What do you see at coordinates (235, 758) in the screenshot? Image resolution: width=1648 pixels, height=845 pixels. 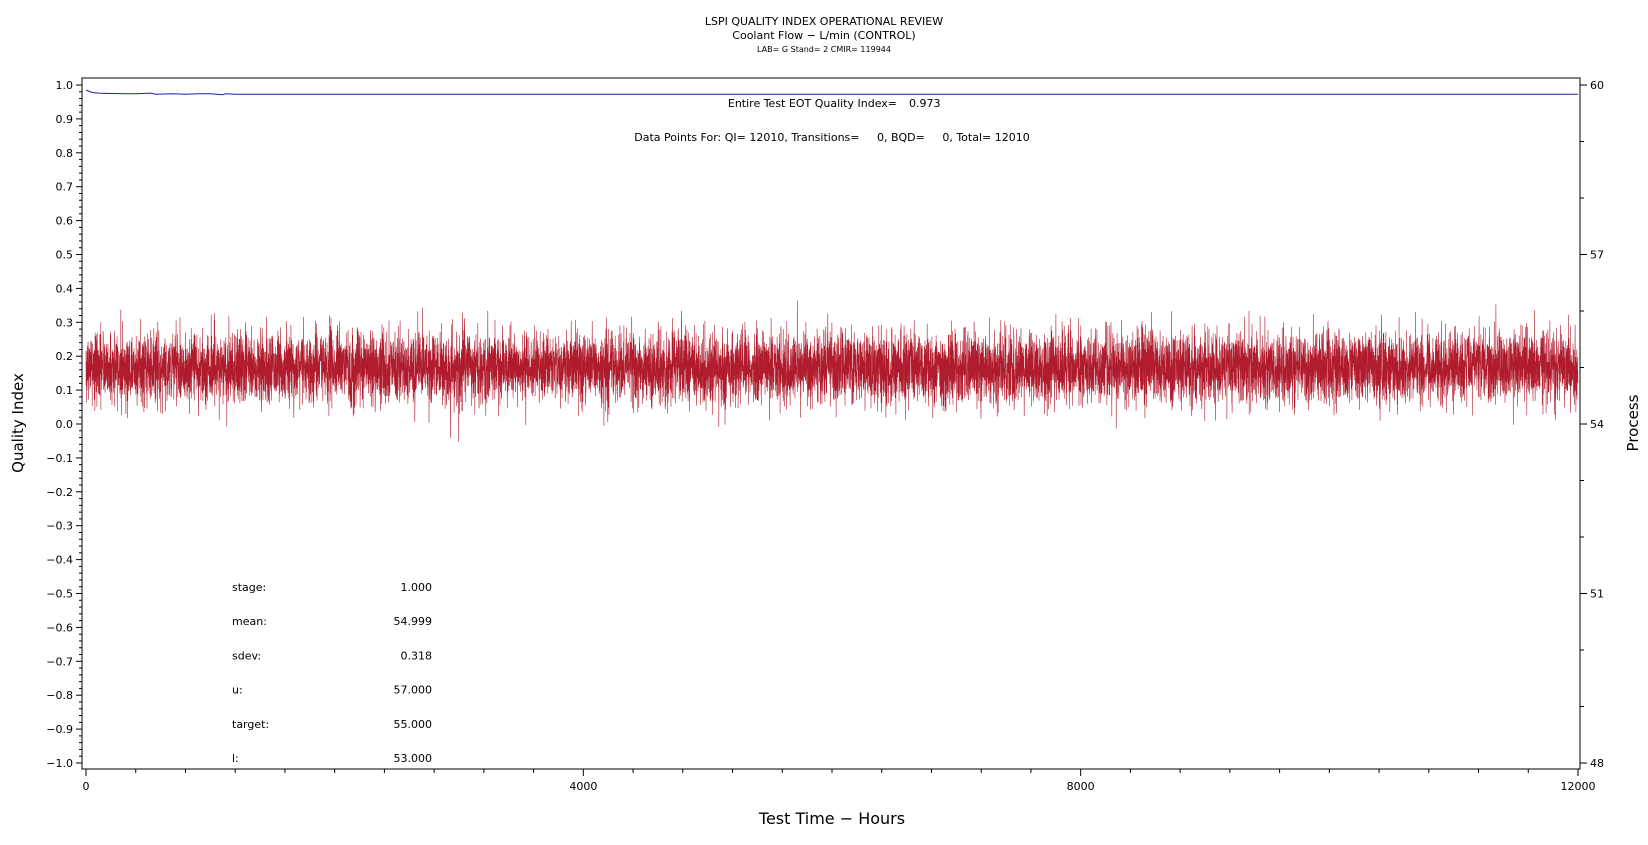 I see `stat-label: l:` at bounding box center [235, 758].